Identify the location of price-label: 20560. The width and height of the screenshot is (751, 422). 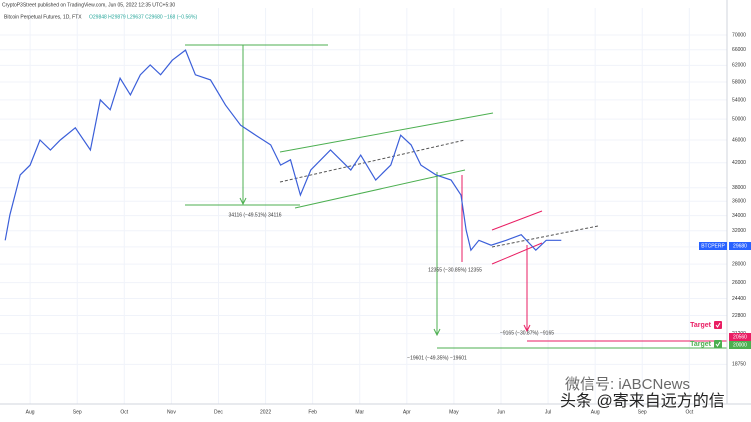
(740, 337).